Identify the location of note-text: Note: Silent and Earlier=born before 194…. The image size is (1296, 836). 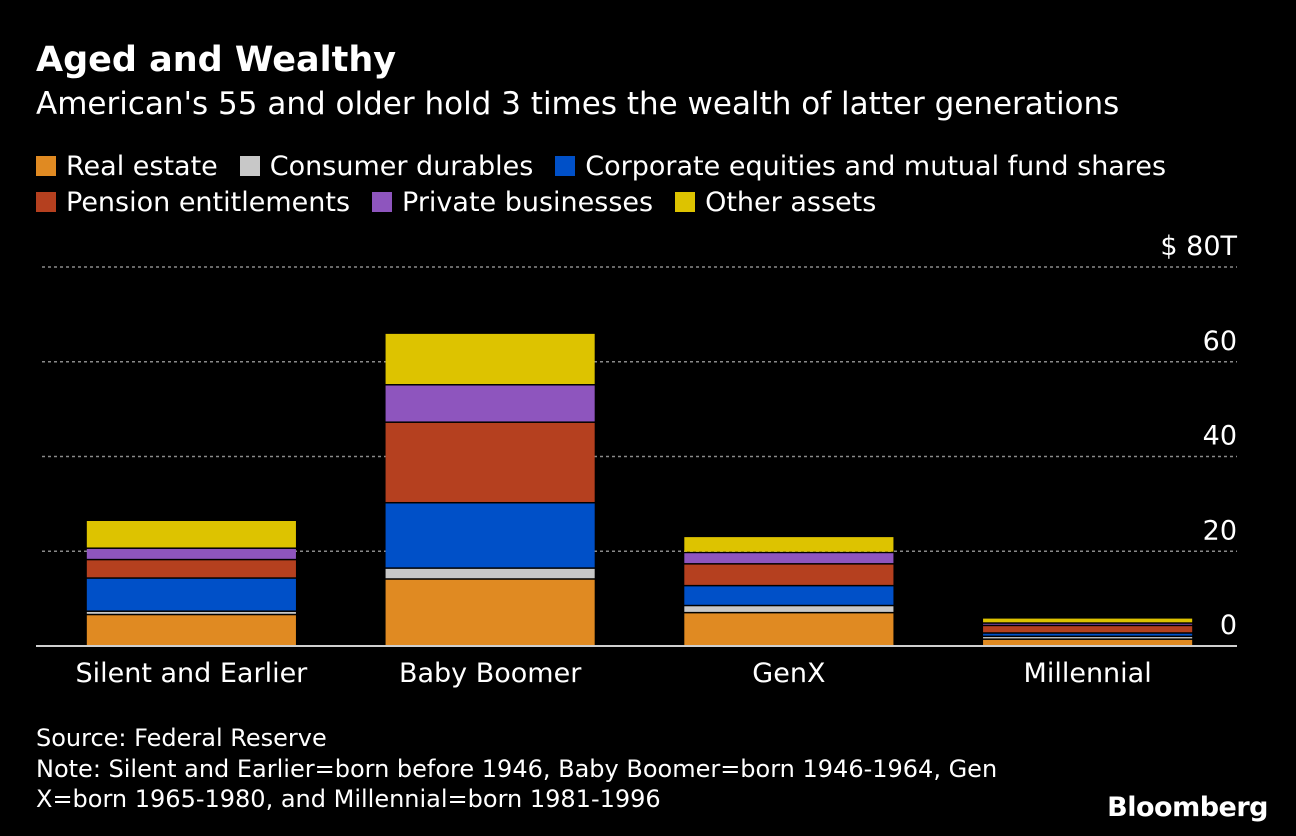
(517, 784).